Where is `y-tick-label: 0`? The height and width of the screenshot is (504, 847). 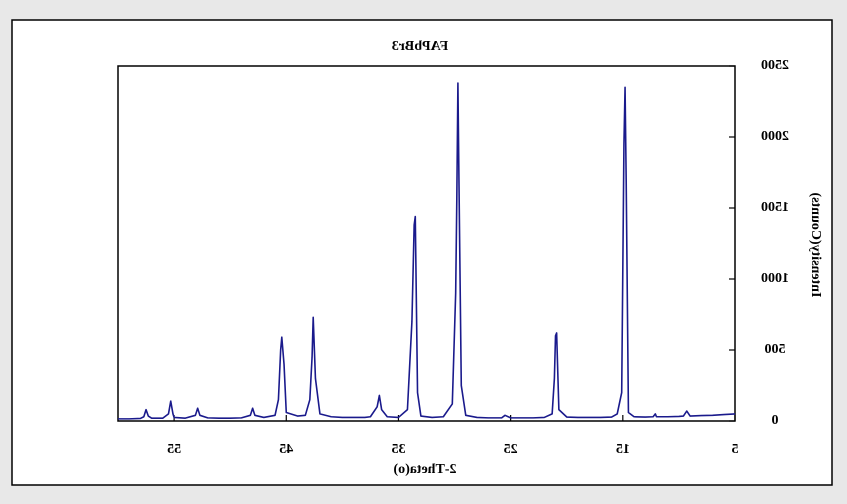
y-tick-label: 0 is located at coordinates (775, 420).